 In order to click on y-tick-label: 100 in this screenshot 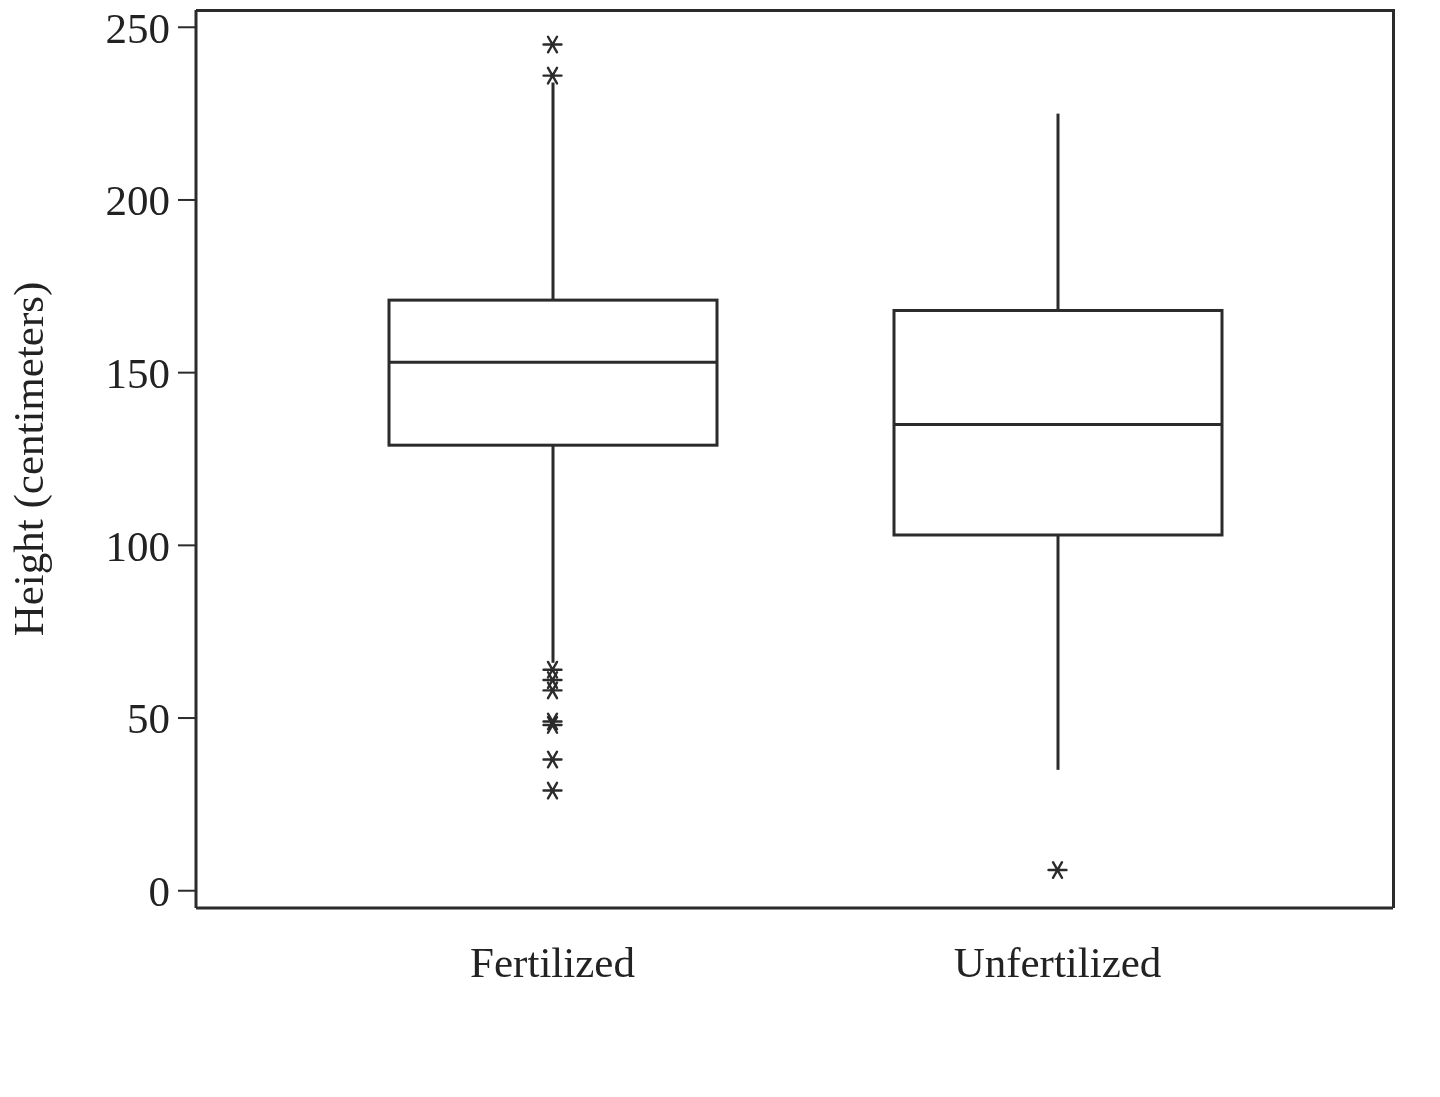, I will do `click(137, 546)`.